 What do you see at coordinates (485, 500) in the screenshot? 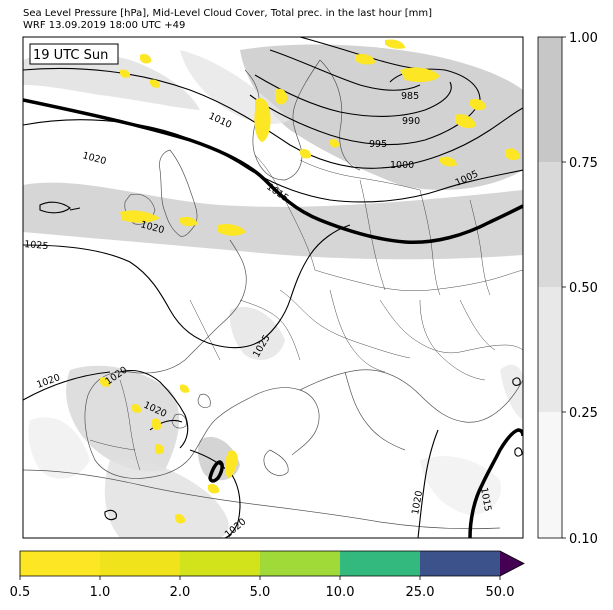
I see `isobar-label-1015-east: 1015` at bounding box center [485, 500].